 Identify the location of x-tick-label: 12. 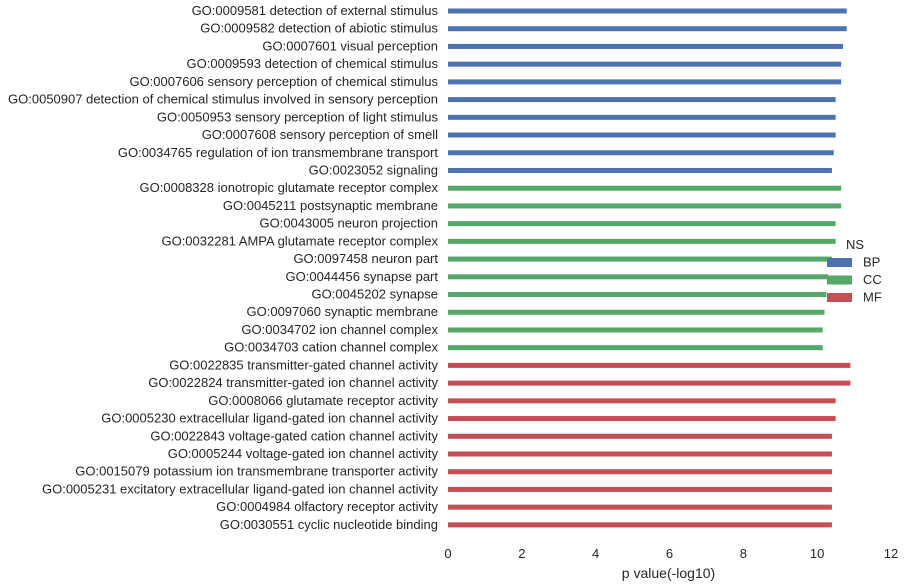
(891, 553).